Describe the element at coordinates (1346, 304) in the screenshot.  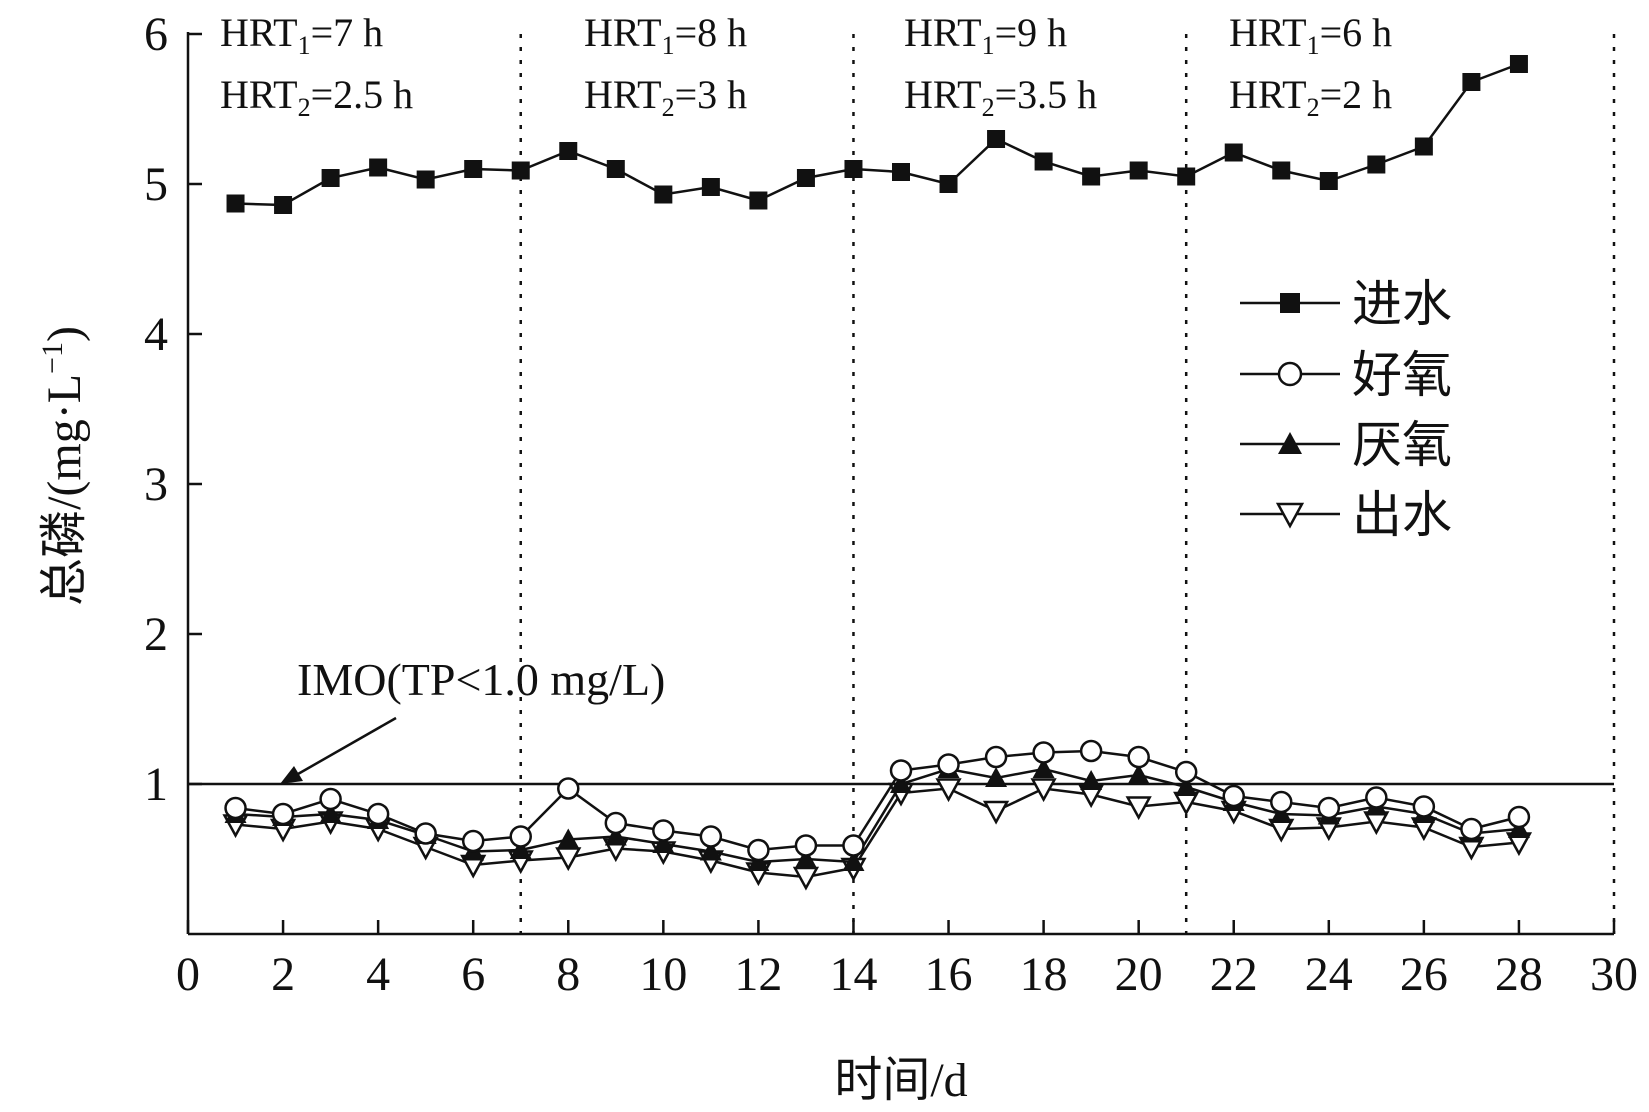
I see `legend-item: 进水` at that location.